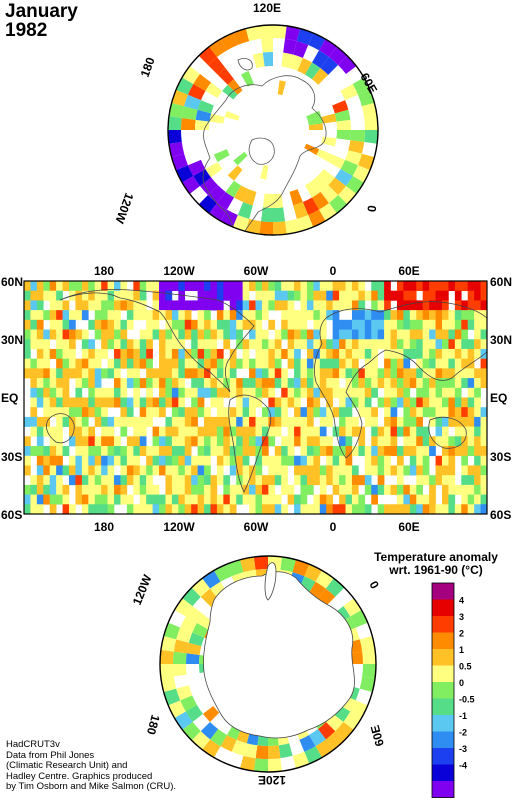 Image resolution: width=512 pixels, height=800 pixels. Describe the element at coordinates (461, 601) in the screenshot. I see `legend-tick-label: 4` at that location.